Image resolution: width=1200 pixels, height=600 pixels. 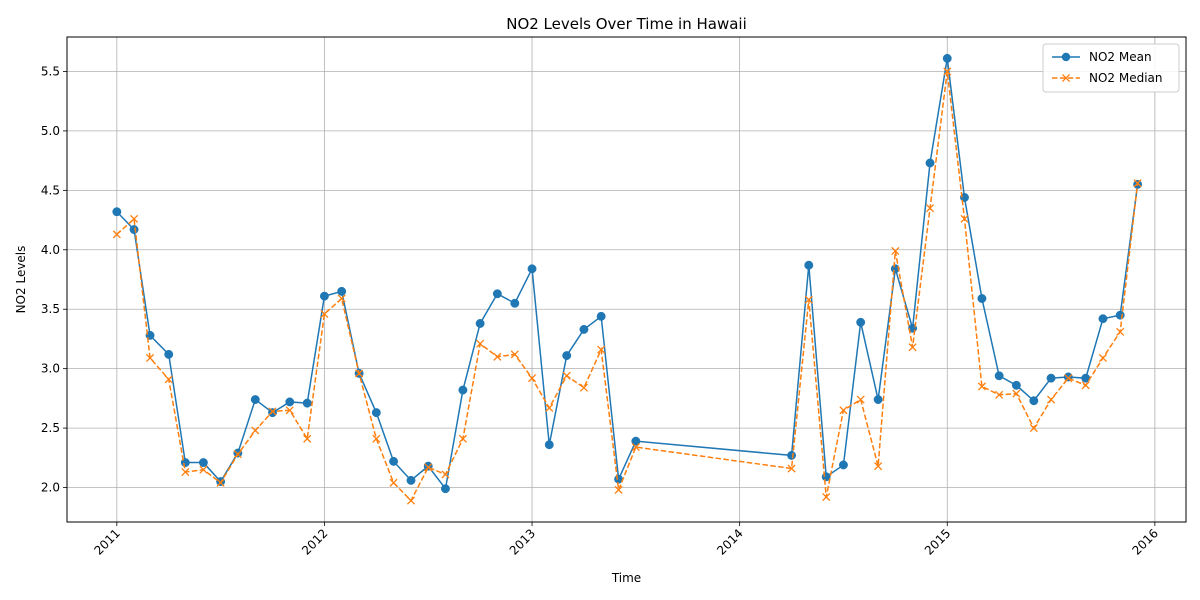 I want to click on legend-entry-no2-median: NO2 Median, so click(x=1107, y=78).